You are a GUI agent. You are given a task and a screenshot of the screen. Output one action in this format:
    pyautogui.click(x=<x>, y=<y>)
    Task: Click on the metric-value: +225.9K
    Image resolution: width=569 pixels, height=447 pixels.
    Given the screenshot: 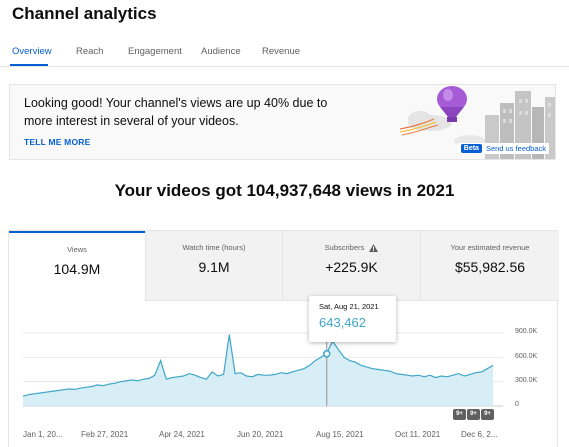 What is the action you would take?
    pyautogui.click(x=351, y=267)
    